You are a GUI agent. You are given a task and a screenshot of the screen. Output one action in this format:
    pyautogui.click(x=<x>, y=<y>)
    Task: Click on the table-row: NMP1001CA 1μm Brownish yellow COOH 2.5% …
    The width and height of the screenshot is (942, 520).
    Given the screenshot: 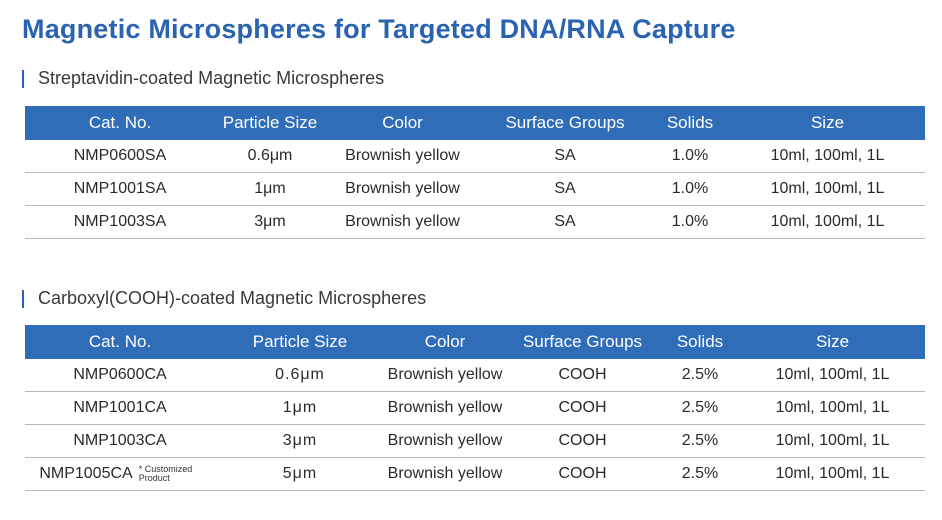 What is the action you would take?
    pyautogui.click(x=475, y=408)
    